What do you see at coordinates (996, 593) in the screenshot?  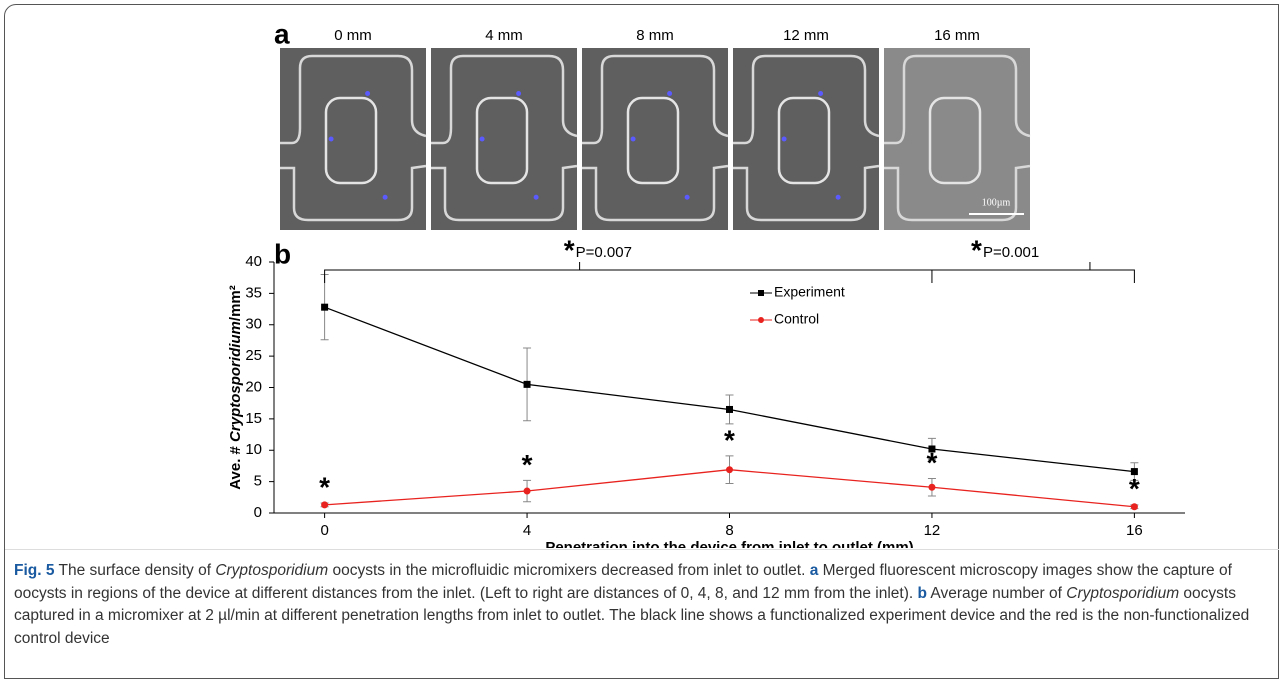 I see `caption-run: Average number of` at bounding box center [996, 593].